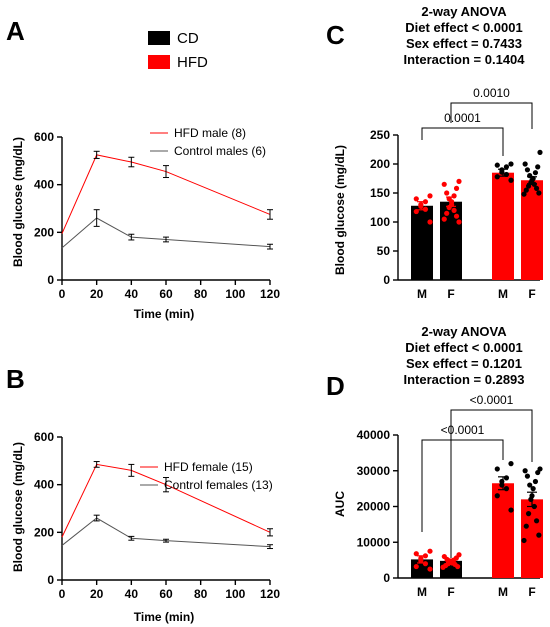 The width and height of the screenshot is (550, 627). What do you see at coordinates (463, 347) in the screenshot?
I see `panel-d-anova-diet: Diet effect < 0.0001` at bounding box center [463, 347].